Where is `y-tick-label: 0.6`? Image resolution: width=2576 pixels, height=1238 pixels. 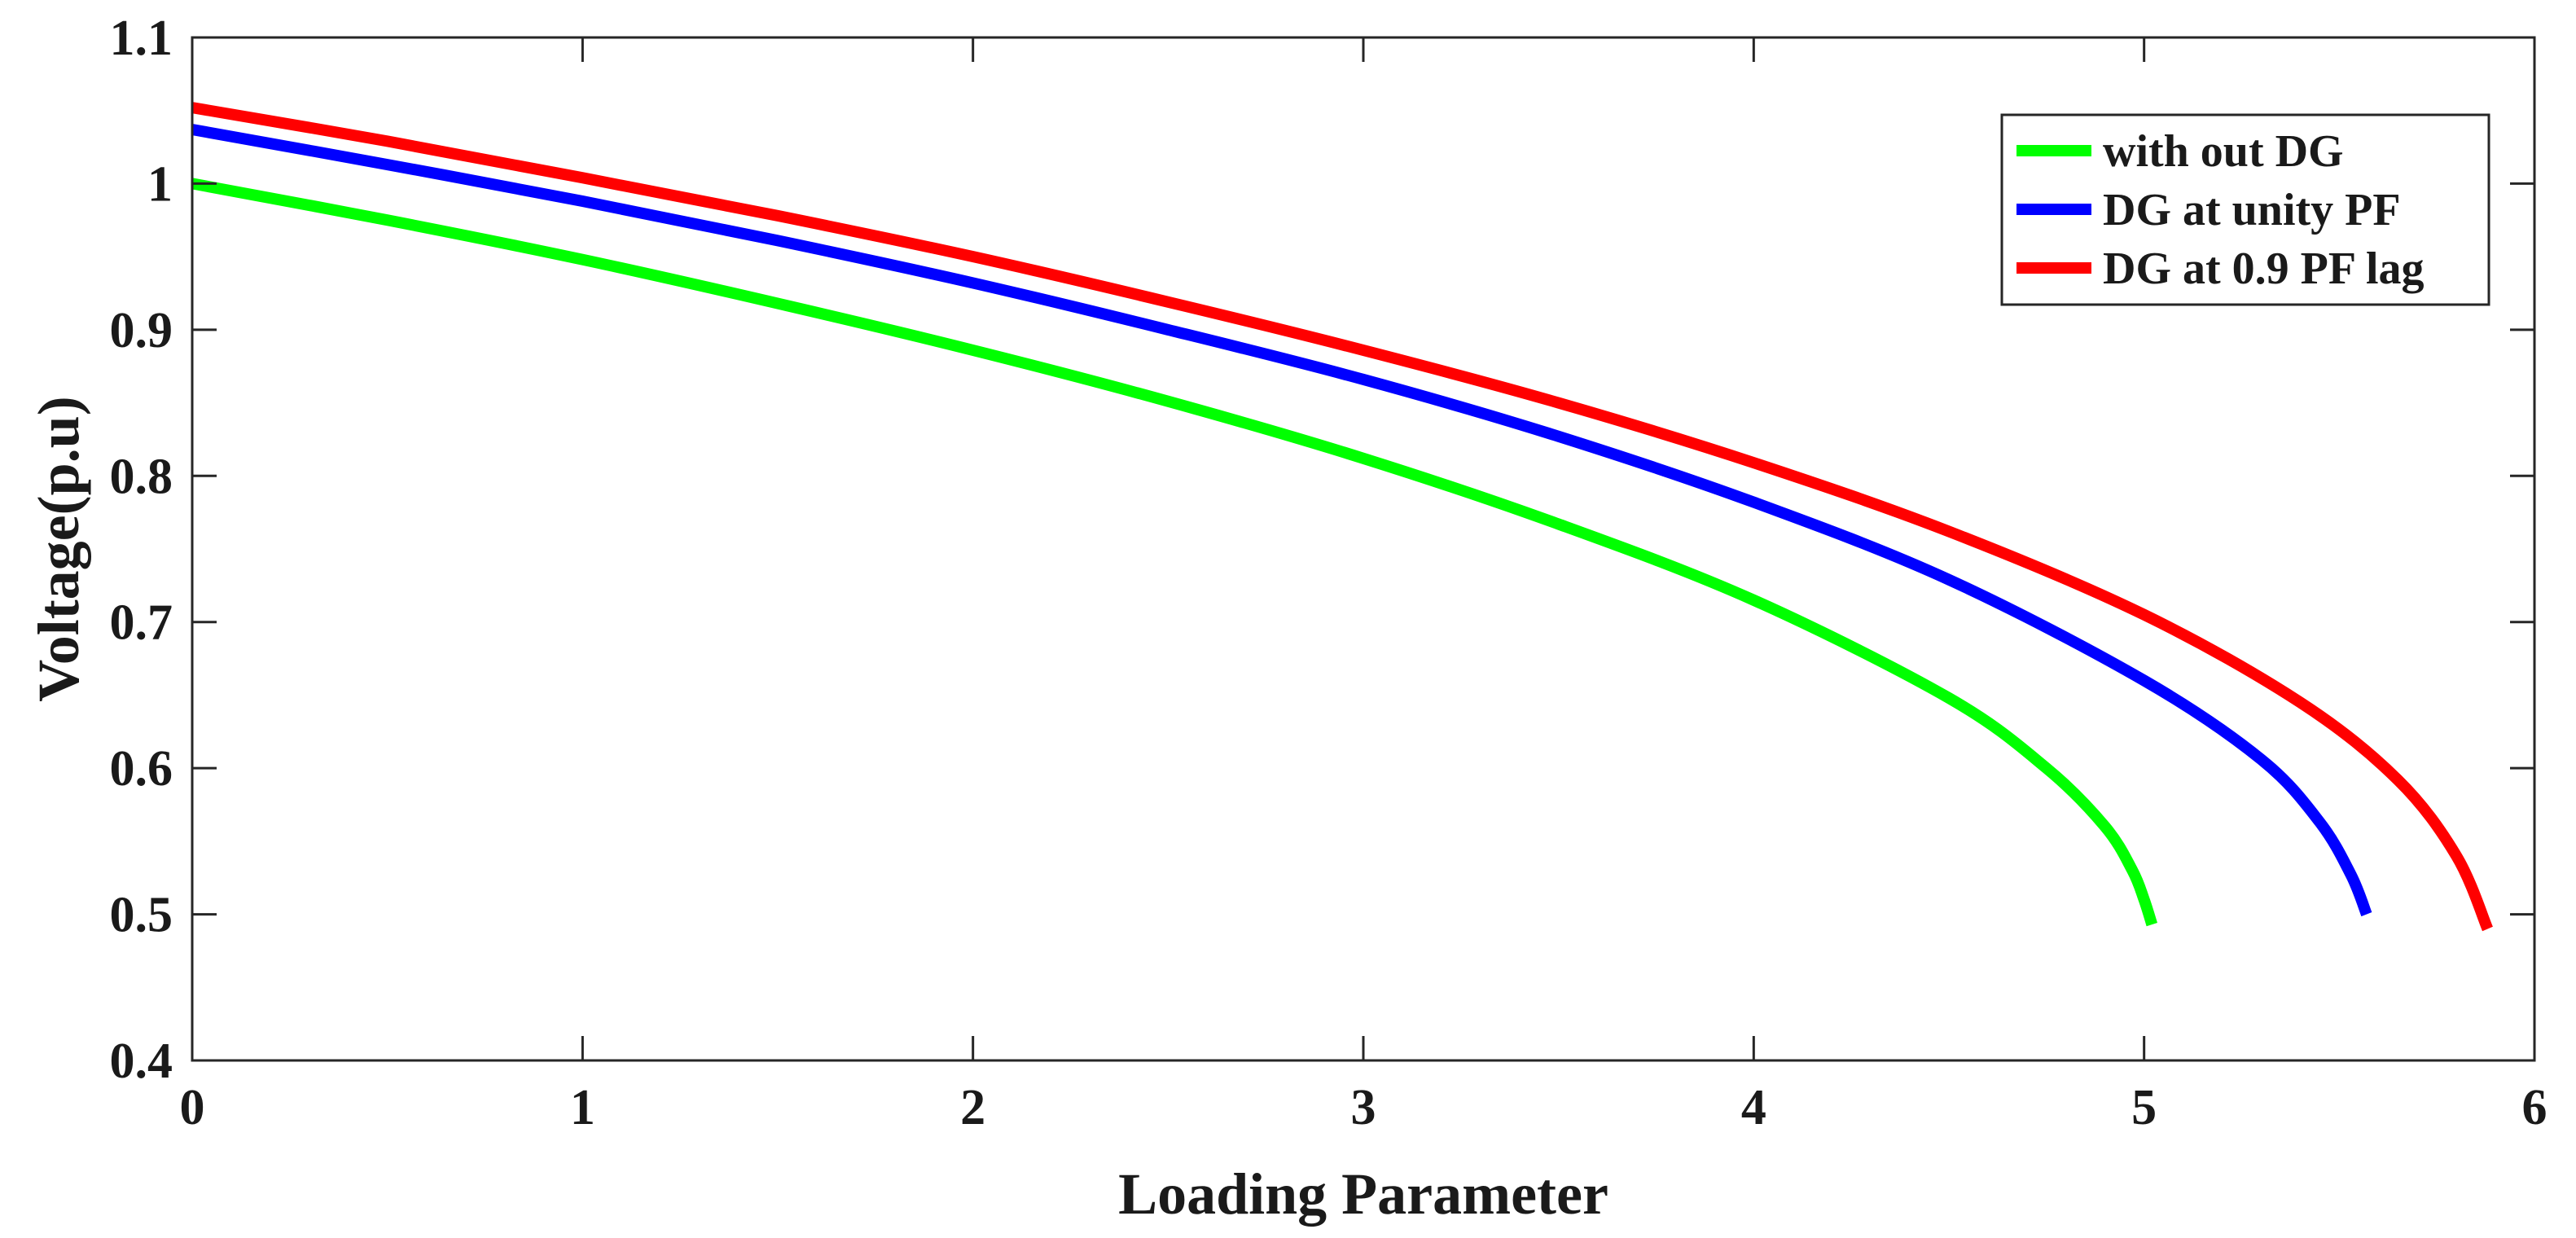 y-tick-label: 0.6 is located at coordinates (141, 769).